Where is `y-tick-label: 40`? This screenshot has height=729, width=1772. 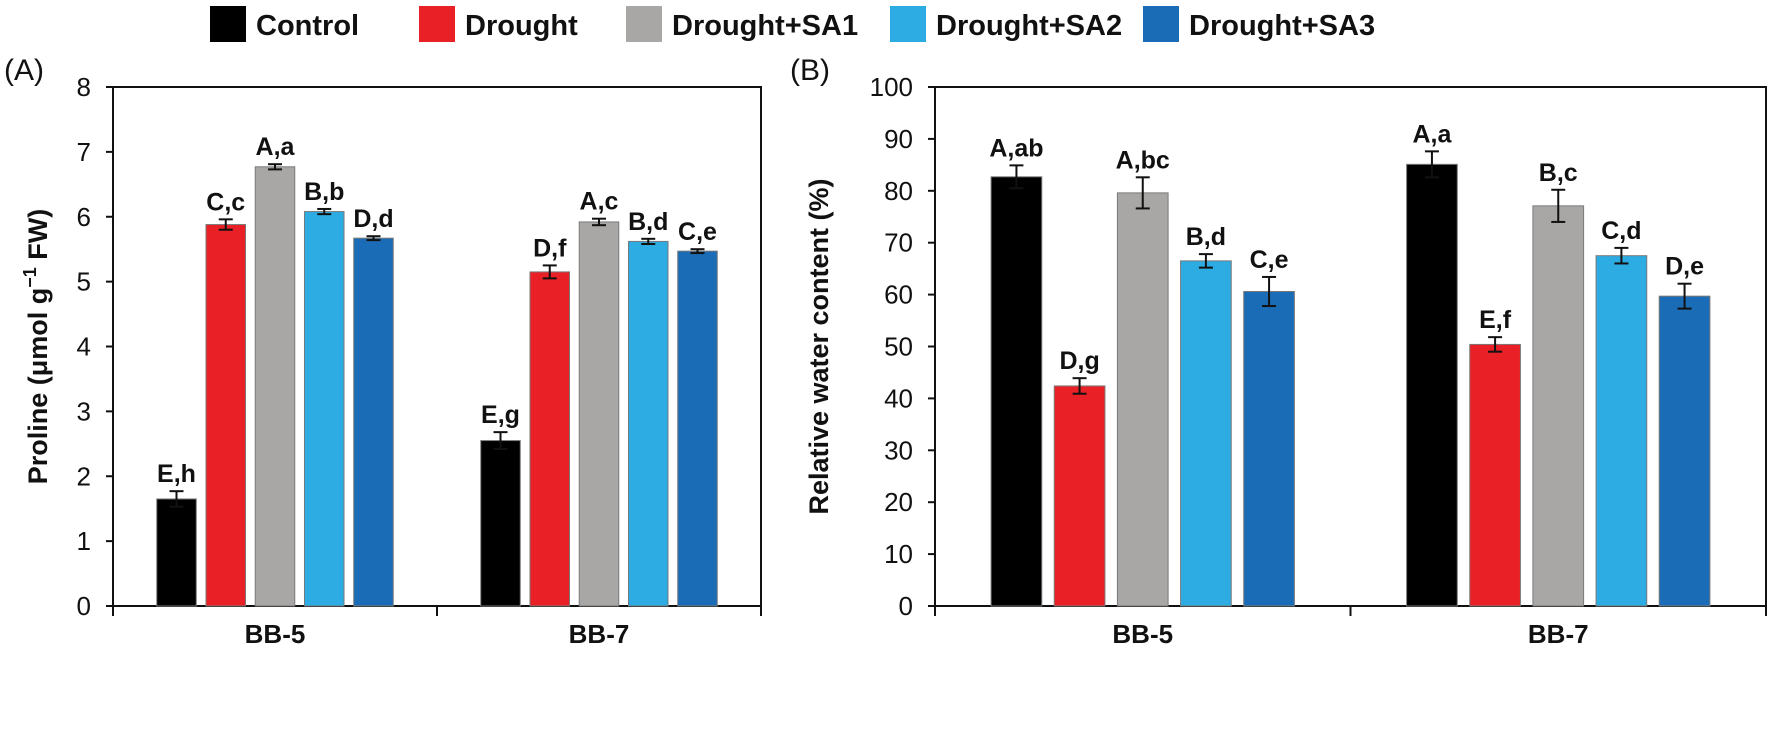
y-tick-label: 40 is located at coordinates (898, 398).